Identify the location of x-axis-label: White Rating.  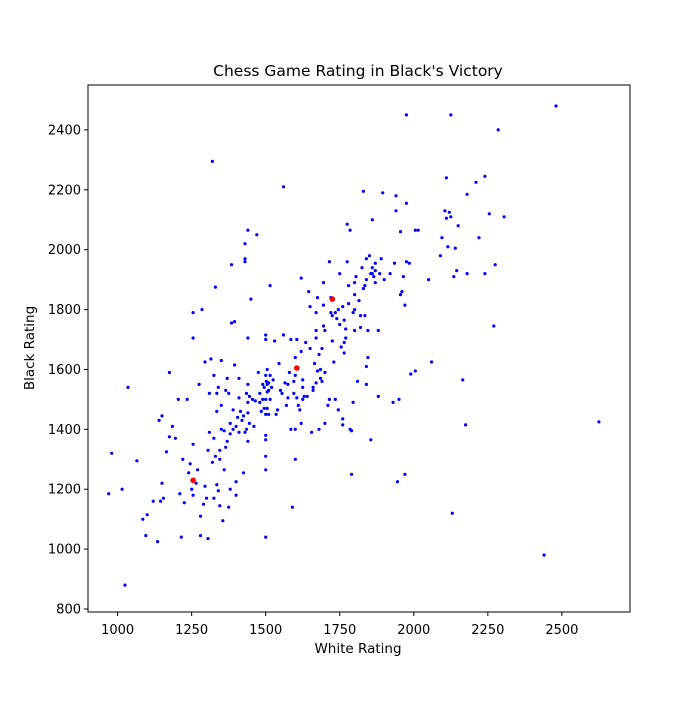
(357, 649).